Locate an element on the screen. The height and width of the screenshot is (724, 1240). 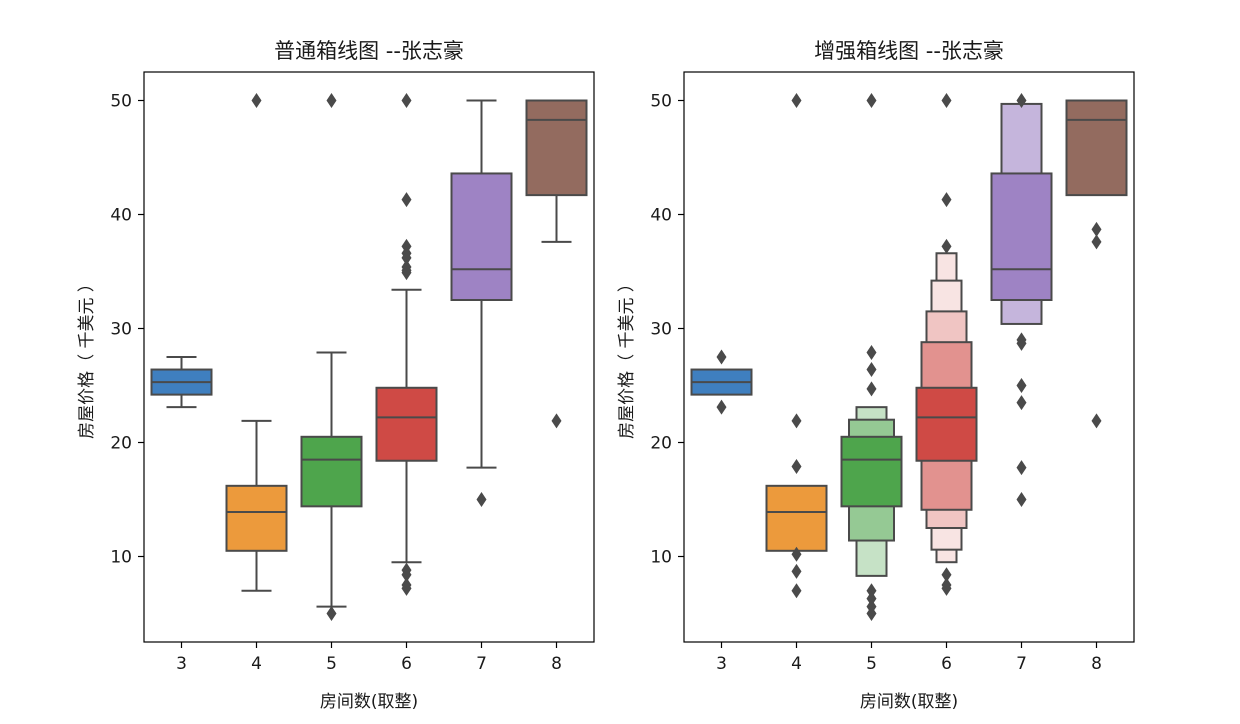
chart-title: 普通箱线图 --张志豪 is located at coordinates (369, 51).